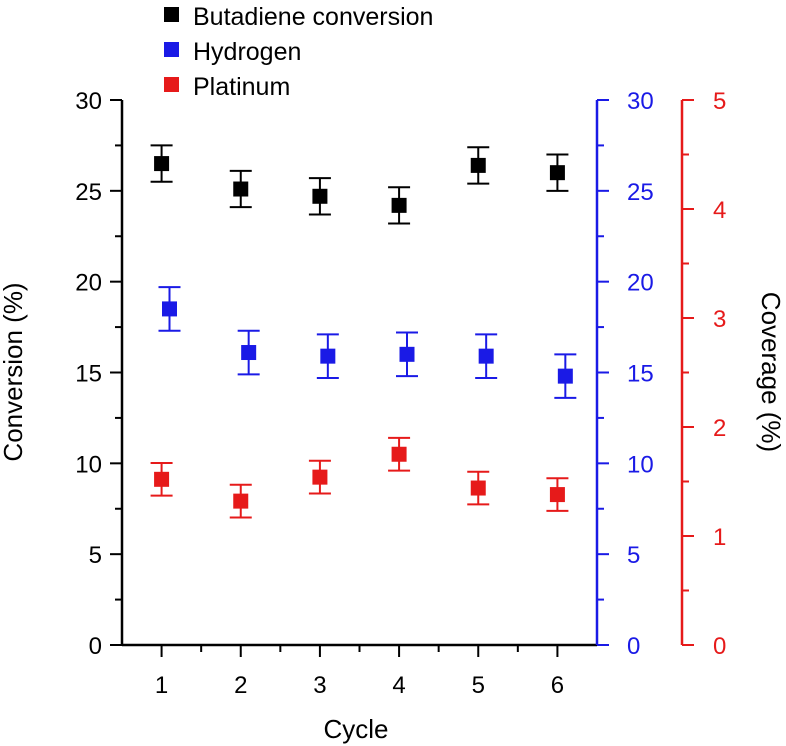 The width and height of the screenshot is (786, 746). Describe the element at coordinates (319, 685) in the screenshot. I see `x-tick-label: 3` at that location.